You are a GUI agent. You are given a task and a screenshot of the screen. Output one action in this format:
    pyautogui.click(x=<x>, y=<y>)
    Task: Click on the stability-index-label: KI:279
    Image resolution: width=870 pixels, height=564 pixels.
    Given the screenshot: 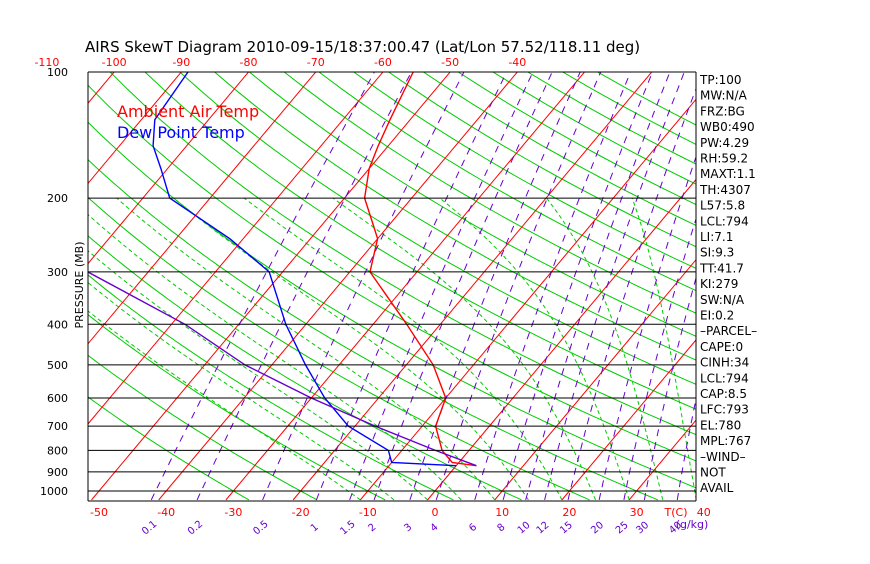 What is the action you would take?
    pyautogui.click(x=719, y=284)
    